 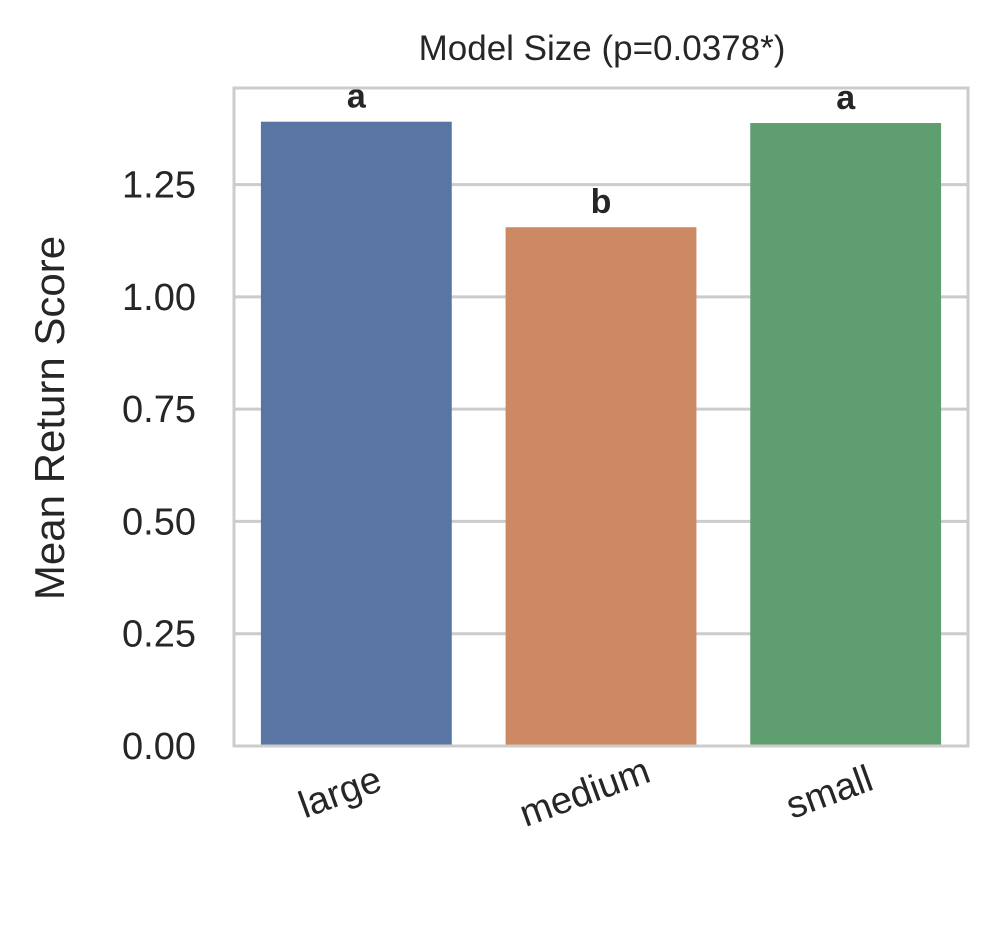 What do you see at coordinates (159, 522) in the screenshot?
I see `y-tick-label: 0.50` at bounding box center [159, 522].